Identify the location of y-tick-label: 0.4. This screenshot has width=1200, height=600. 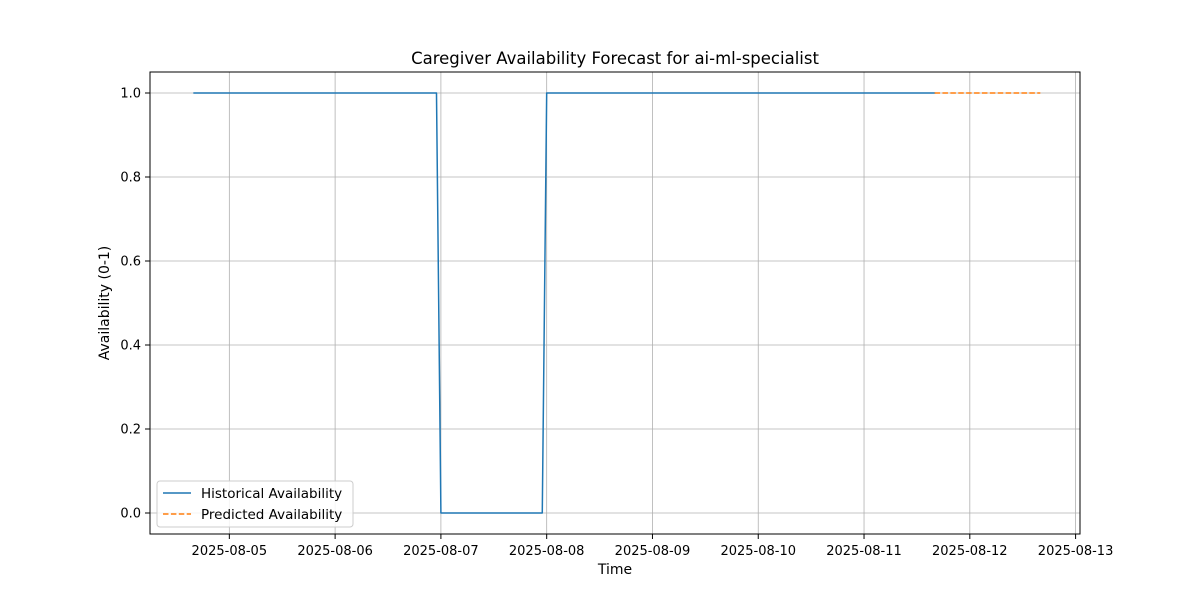
(130, 346).